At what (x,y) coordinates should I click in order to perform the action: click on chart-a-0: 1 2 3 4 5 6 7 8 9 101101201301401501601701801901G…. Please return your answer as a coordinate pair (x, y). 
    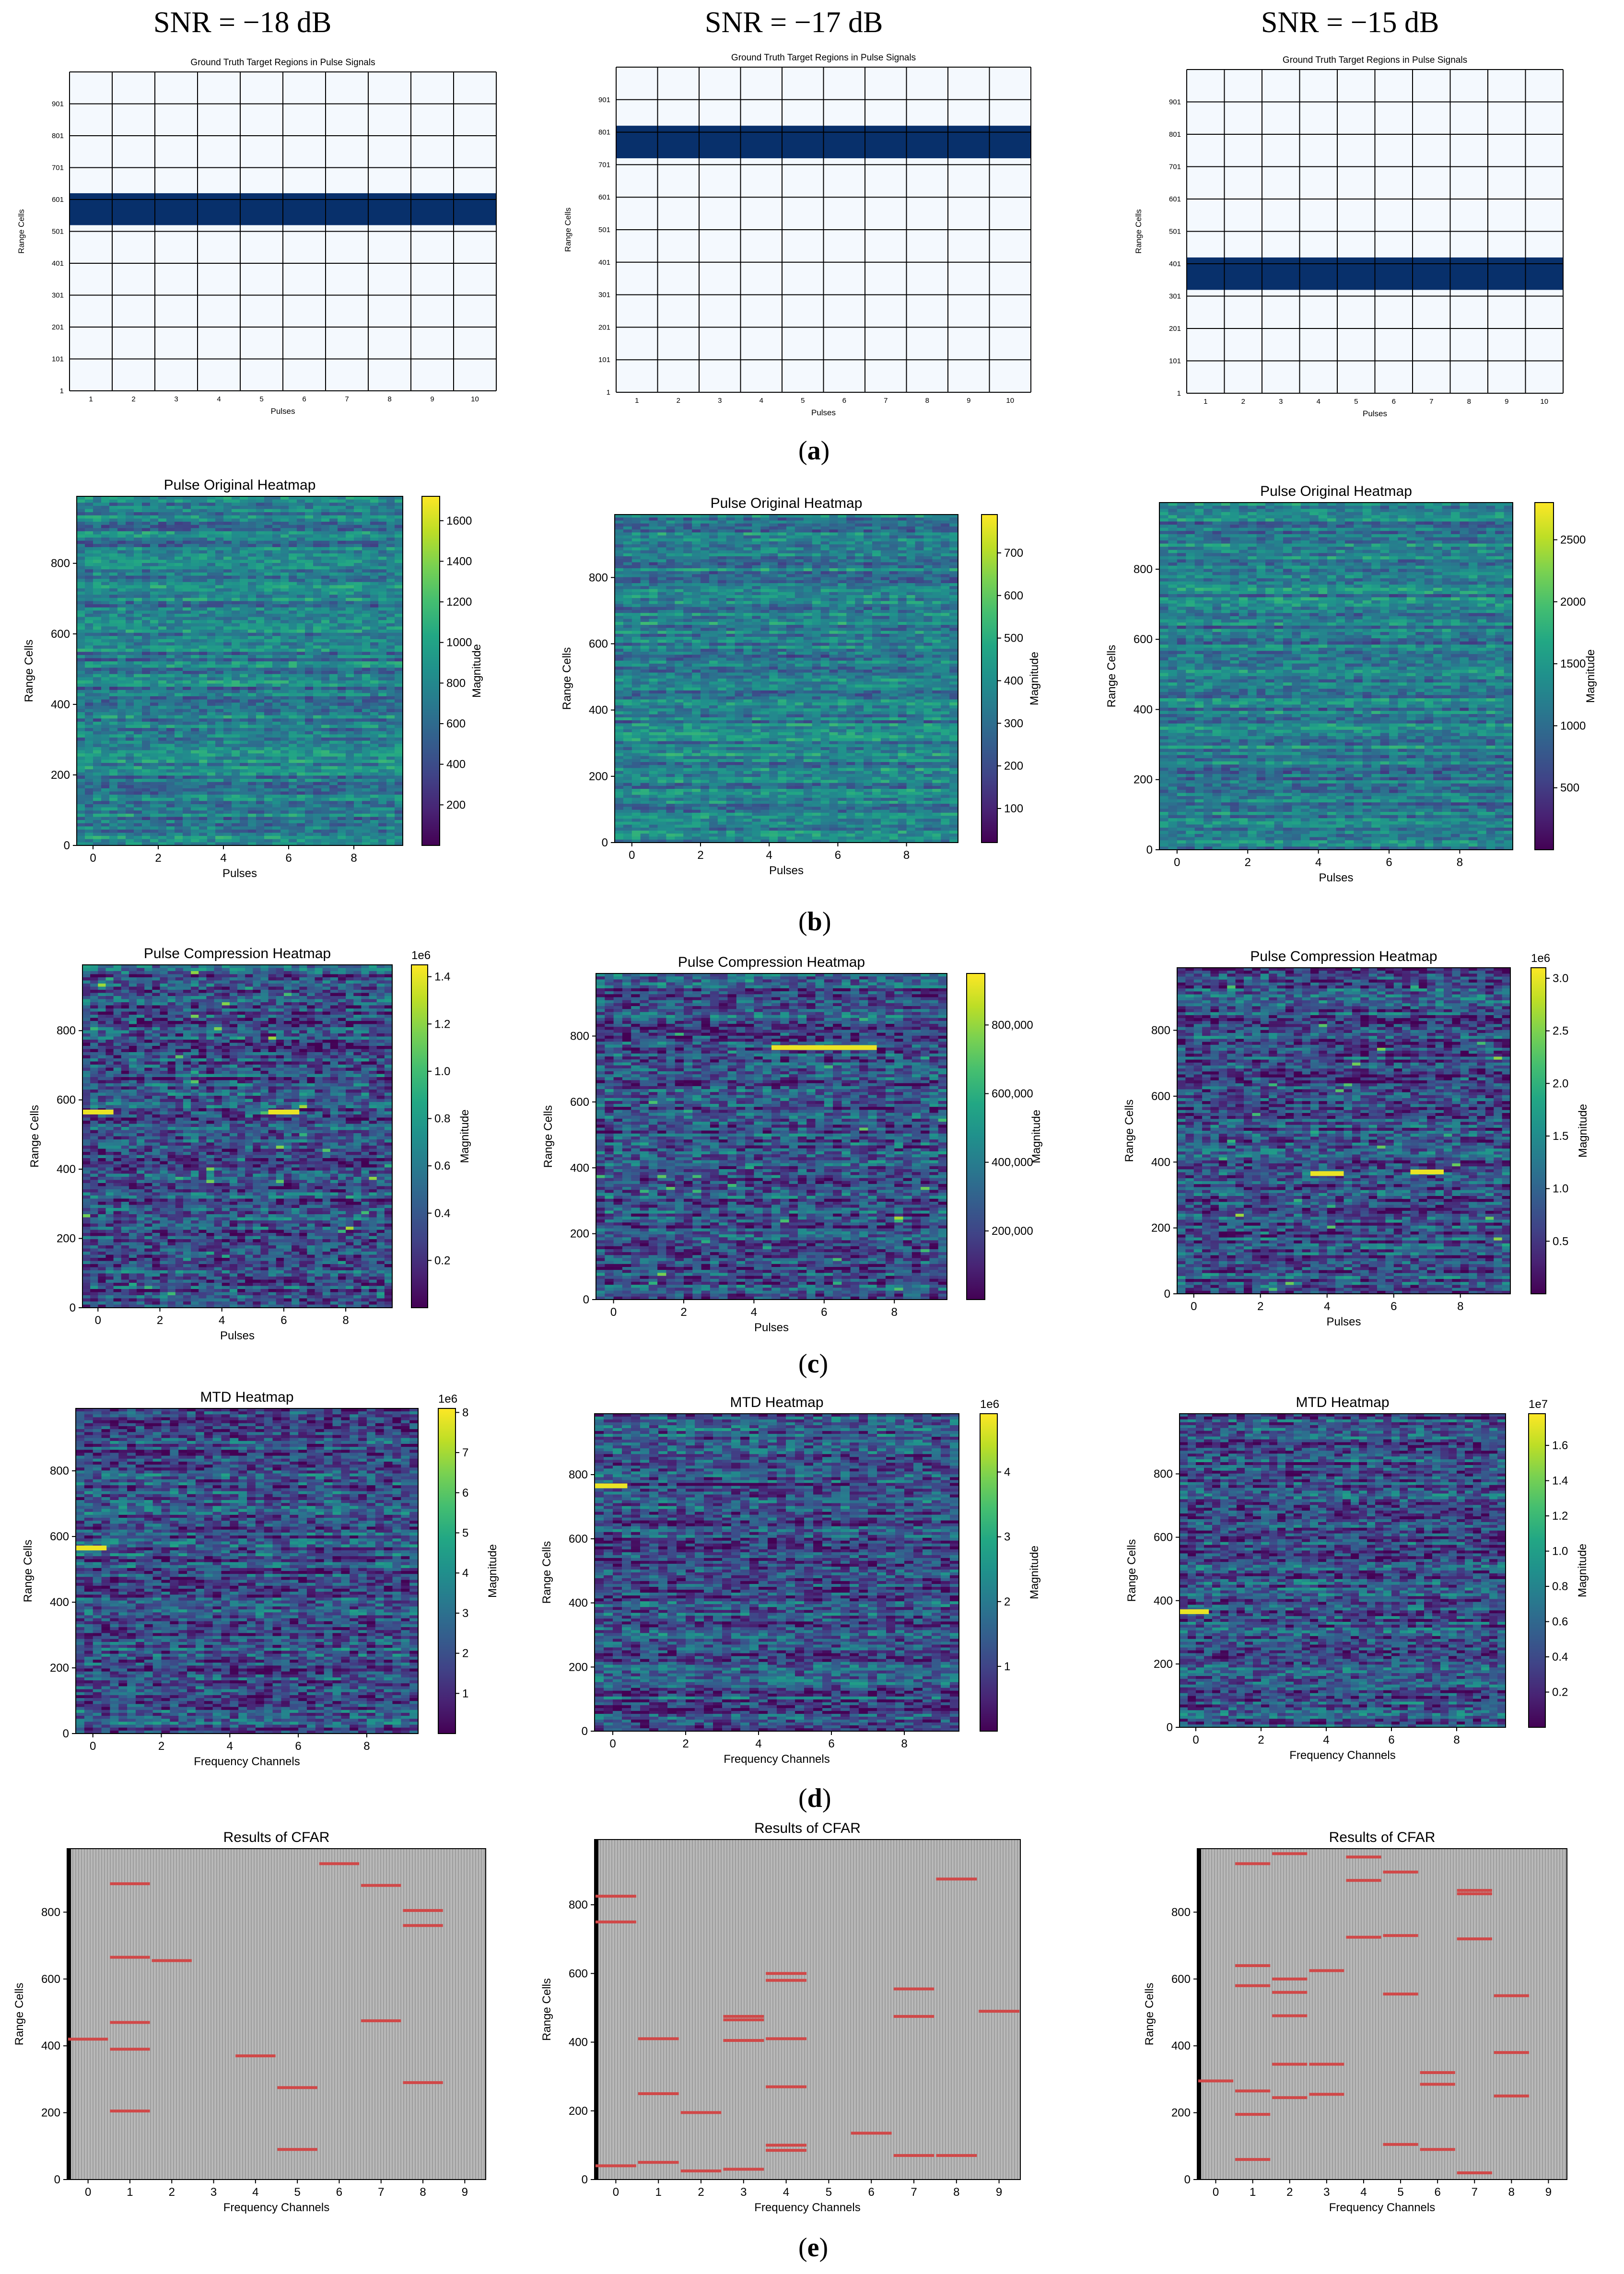
    Looking at the image, I should click on (257, 237).